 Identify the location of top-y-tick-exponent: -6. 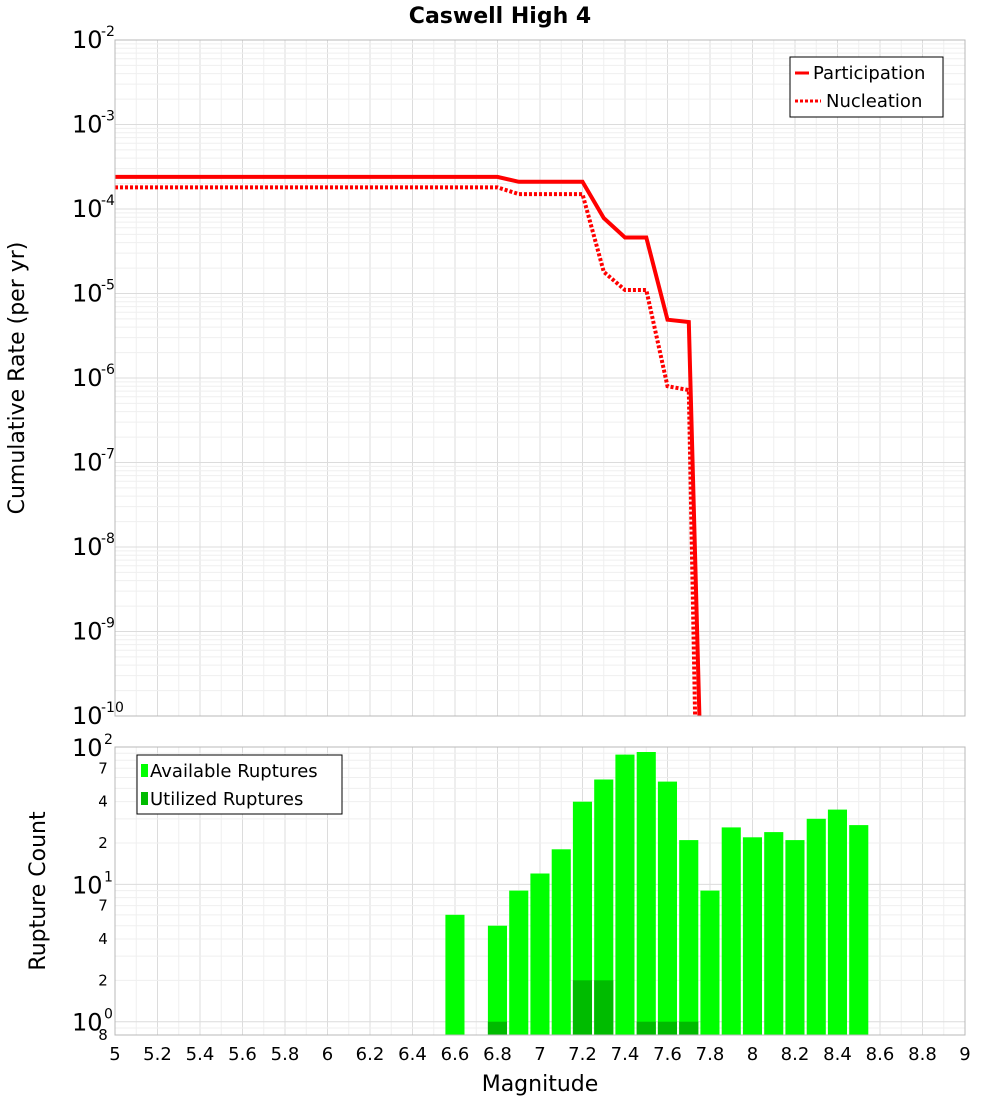
(108, 370).